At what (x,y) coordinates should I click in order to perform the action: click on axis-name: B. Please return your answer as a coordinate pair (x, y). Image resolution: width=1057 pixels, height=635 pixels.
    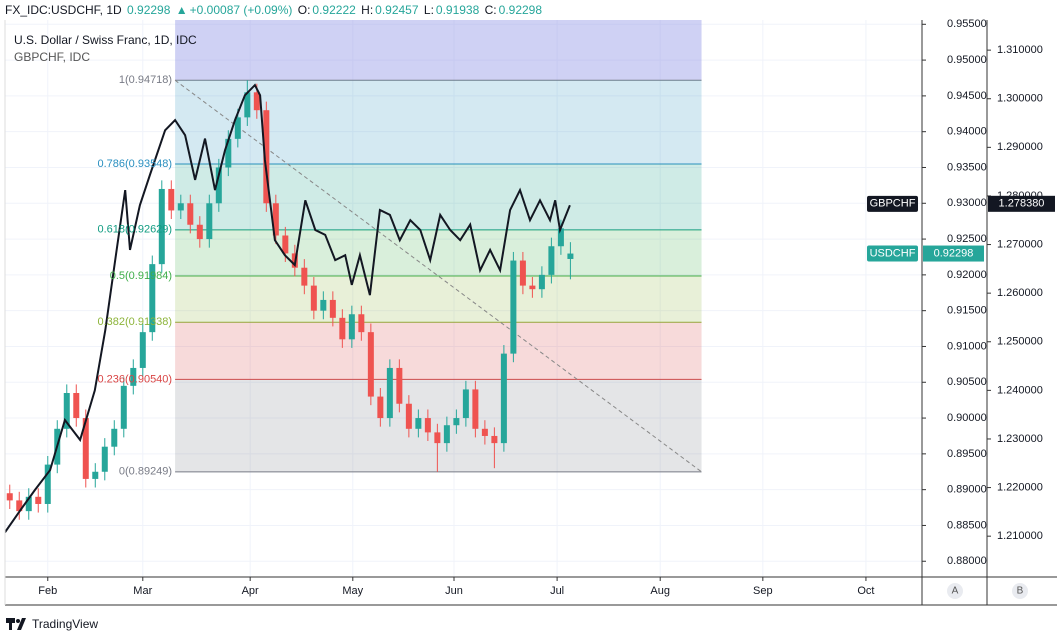
    Looking at the image, I should click on (1020, 591).